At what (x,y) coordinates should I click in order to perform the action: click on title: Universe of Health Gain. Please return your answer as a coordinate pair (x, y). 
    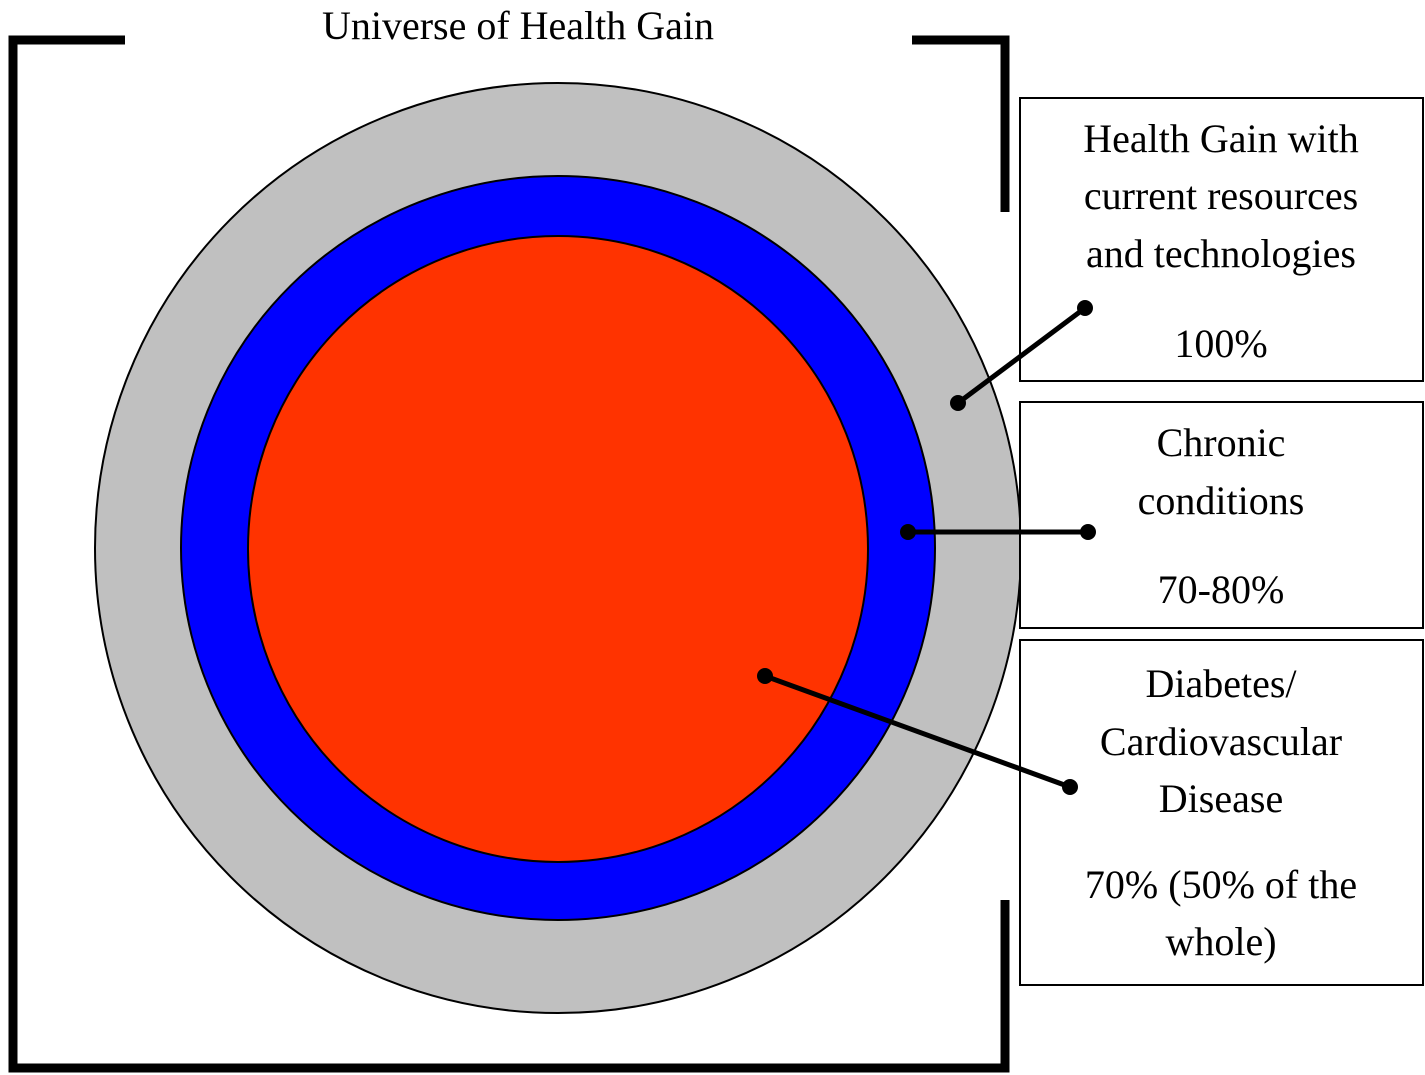
    Looking at the image, I should click on (518, 25).